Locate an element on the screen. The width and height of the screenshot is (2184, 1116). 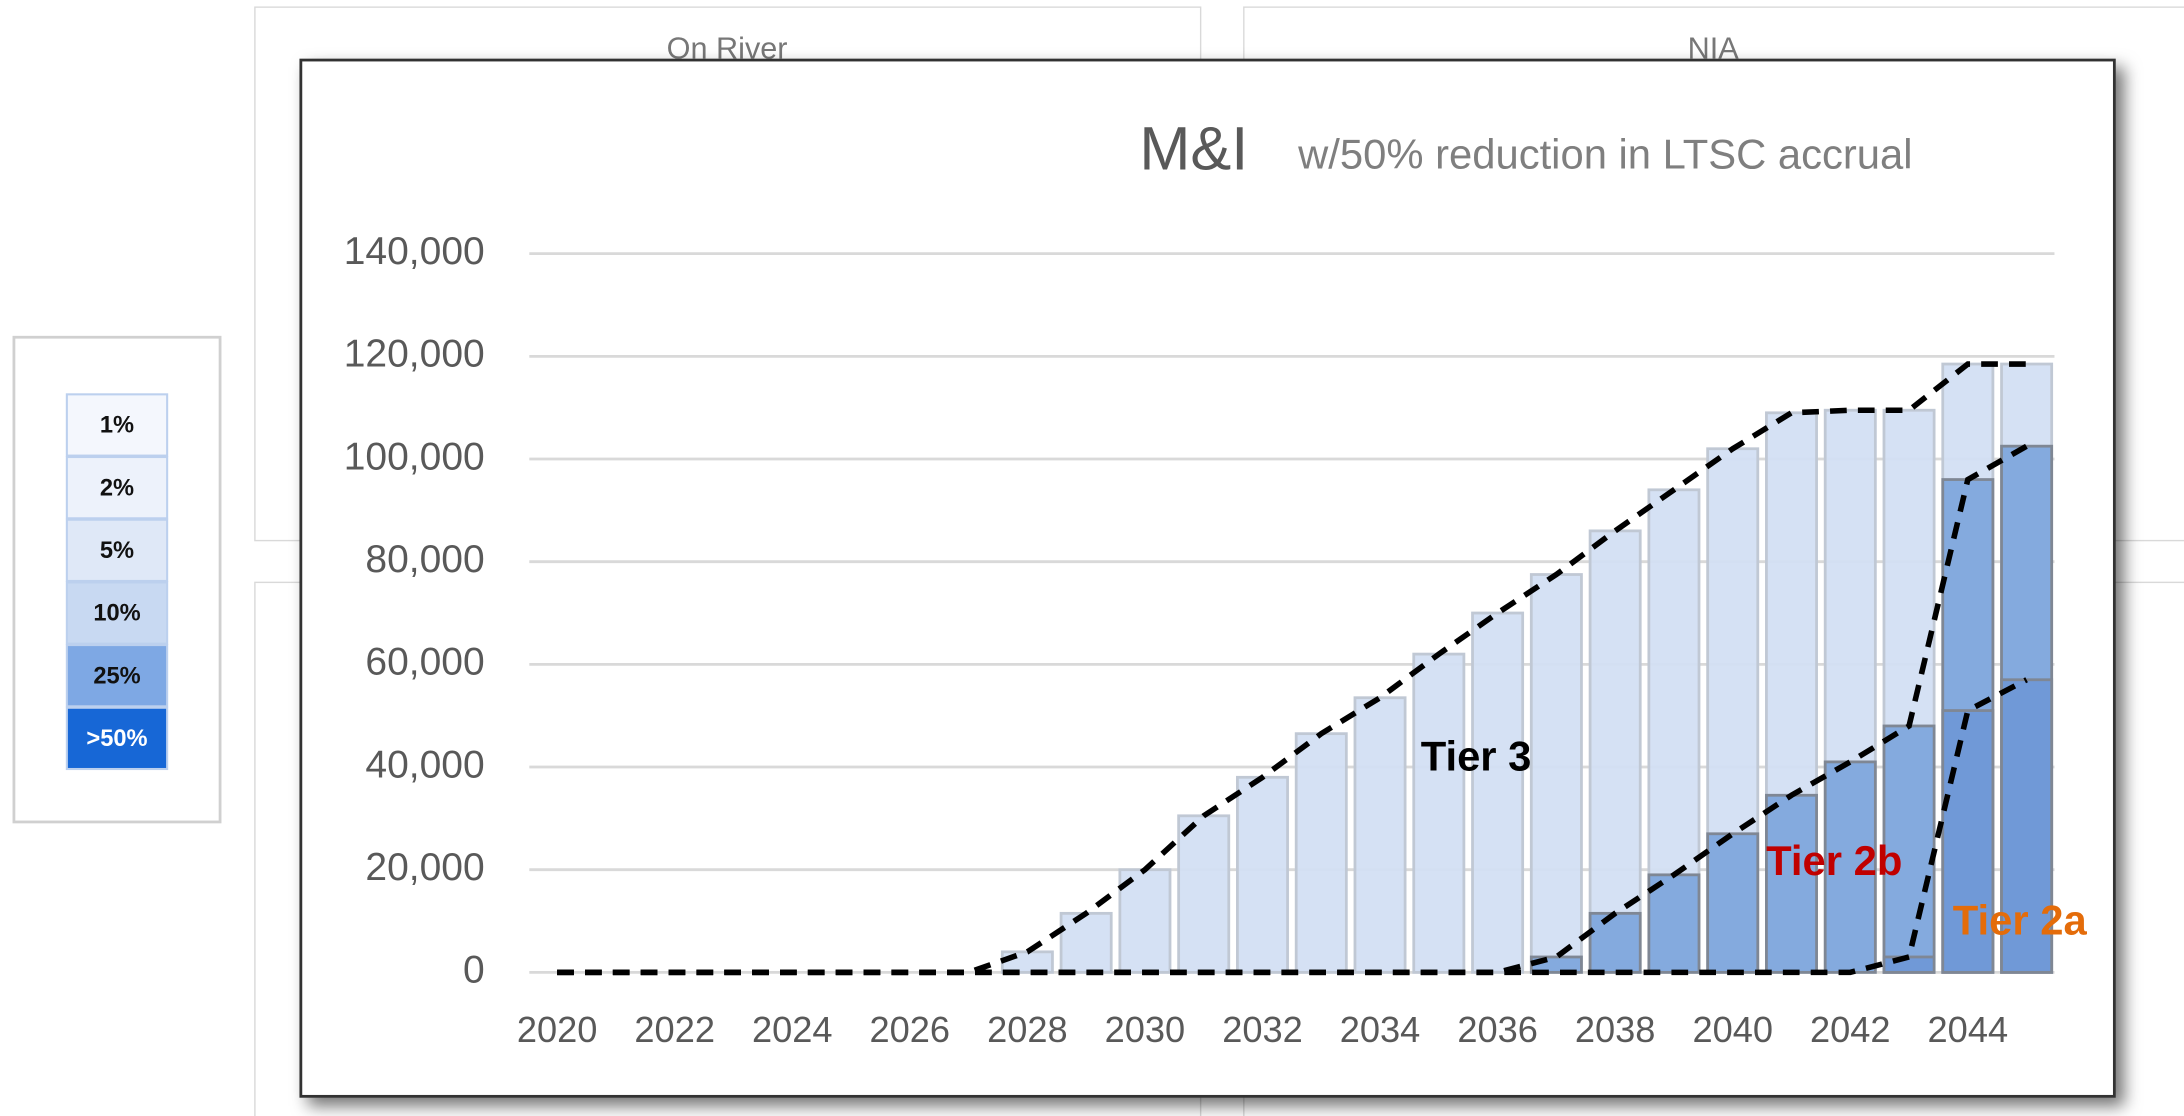
x-tick-label: 2032 is located at coordinates (1262, 1029).